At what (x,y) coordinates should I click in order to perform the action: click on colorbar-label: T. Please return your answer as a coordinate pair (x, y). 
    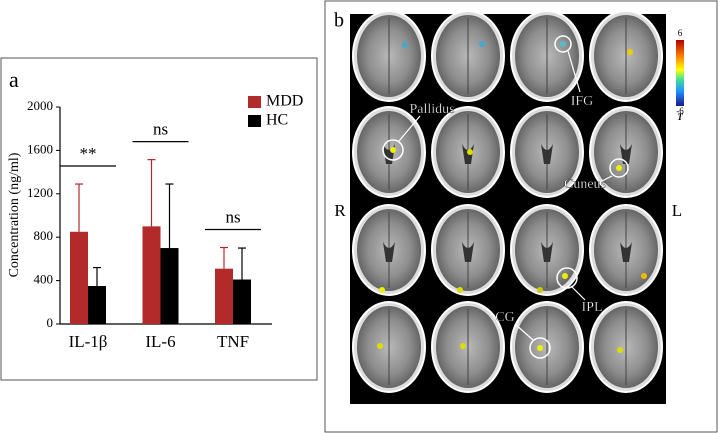
    Looking at the image, I should click on (680, 117).